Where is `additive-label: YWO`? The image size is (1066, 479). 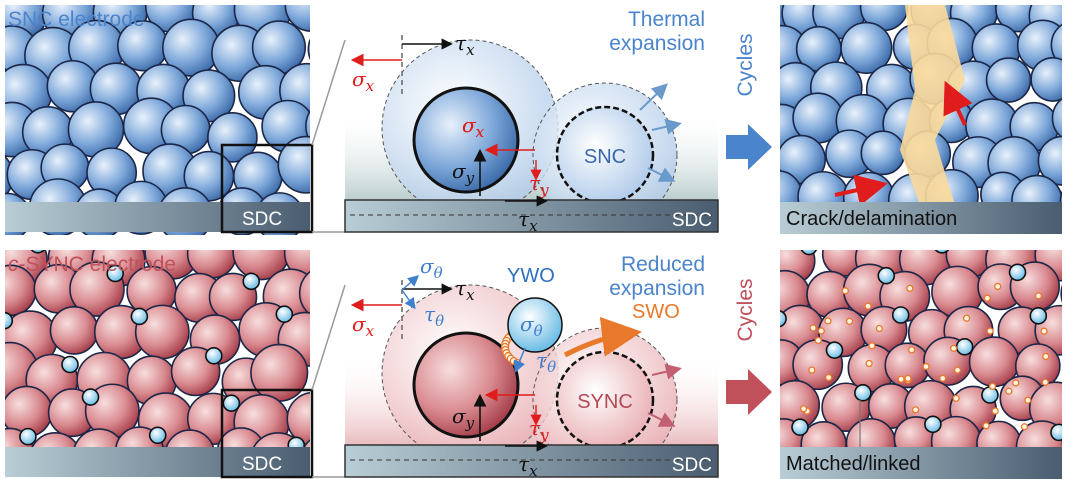 additive-label: YWO is located at coordinates (531, 276).